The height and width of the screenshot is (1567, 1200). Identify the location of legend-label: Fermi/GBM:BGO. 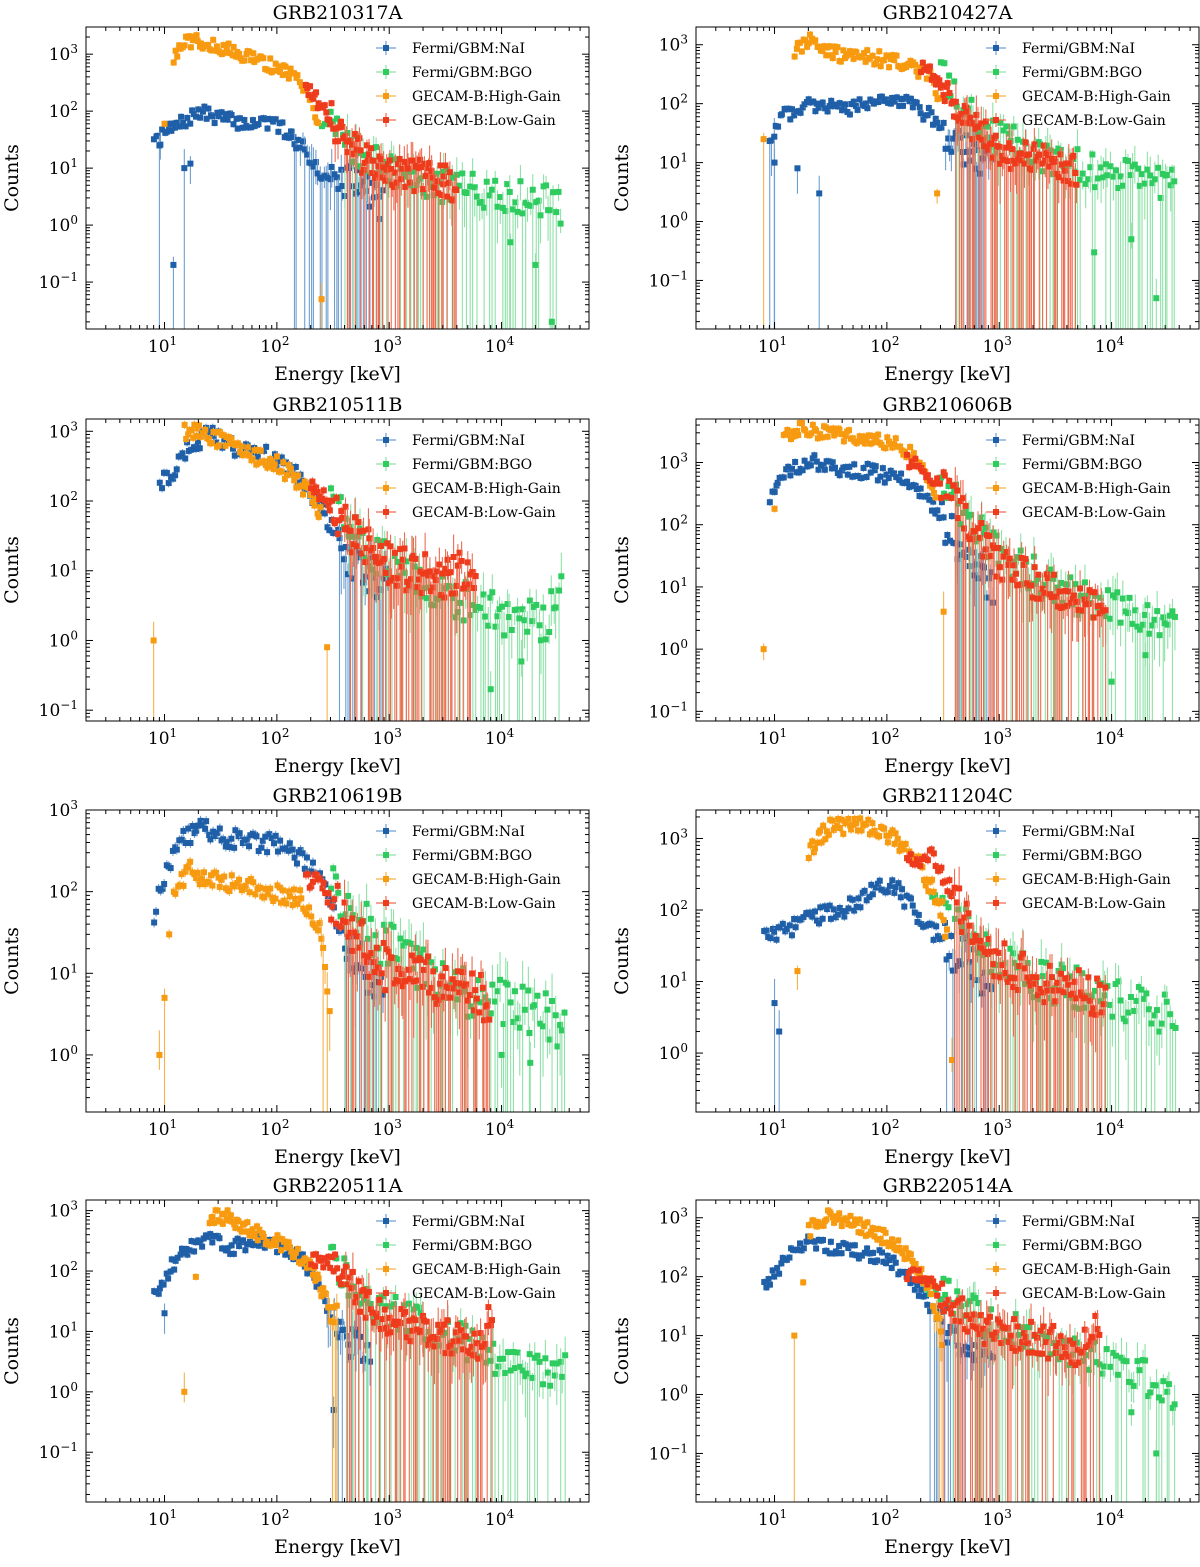
(472, 73).